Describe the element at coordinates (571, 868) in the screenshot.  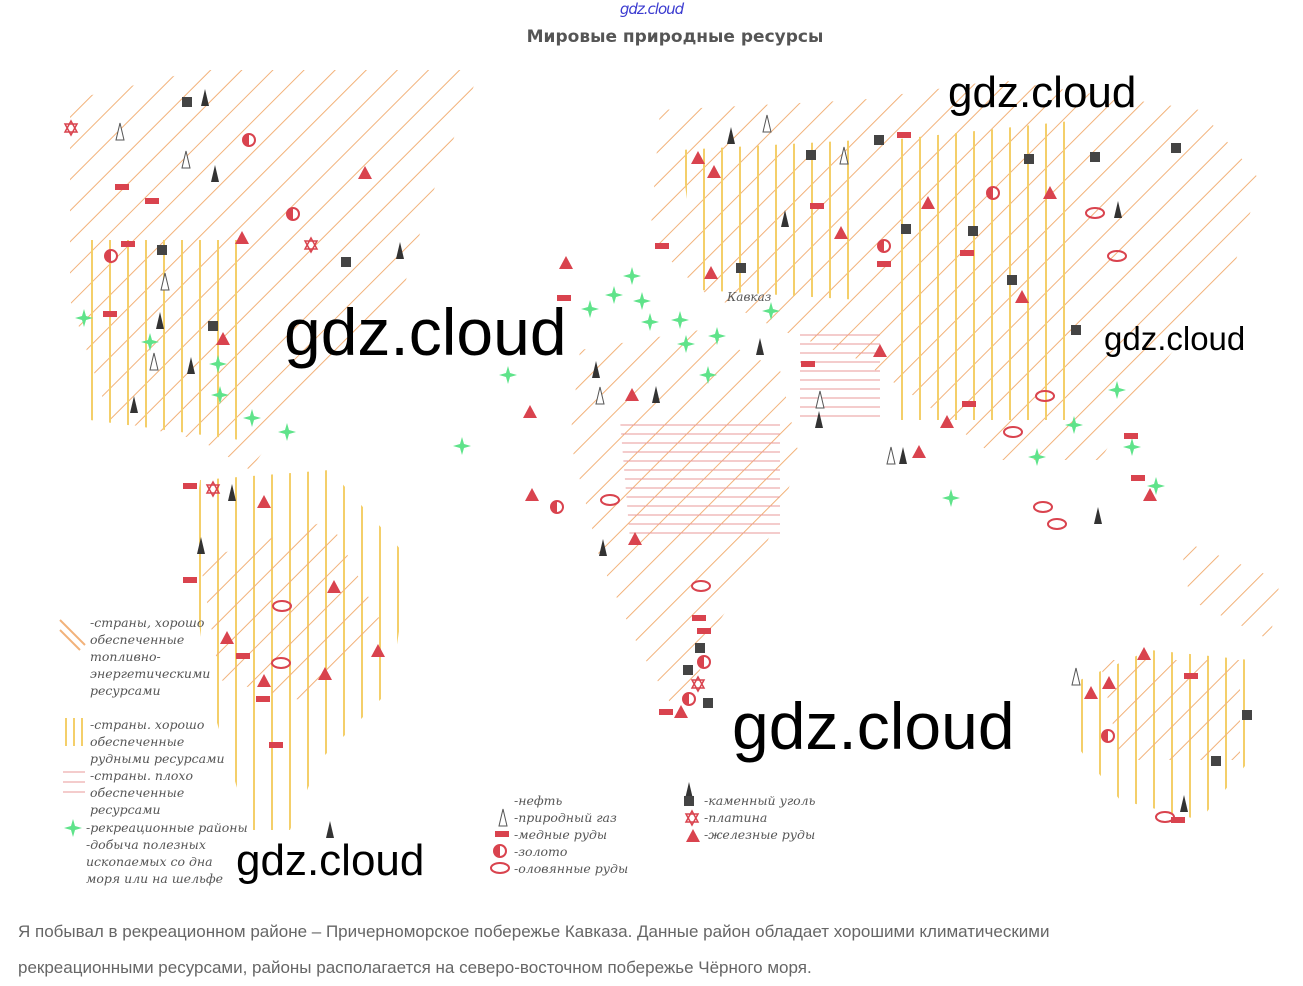
I see `legend-entry: -оловянные руды` at that location.